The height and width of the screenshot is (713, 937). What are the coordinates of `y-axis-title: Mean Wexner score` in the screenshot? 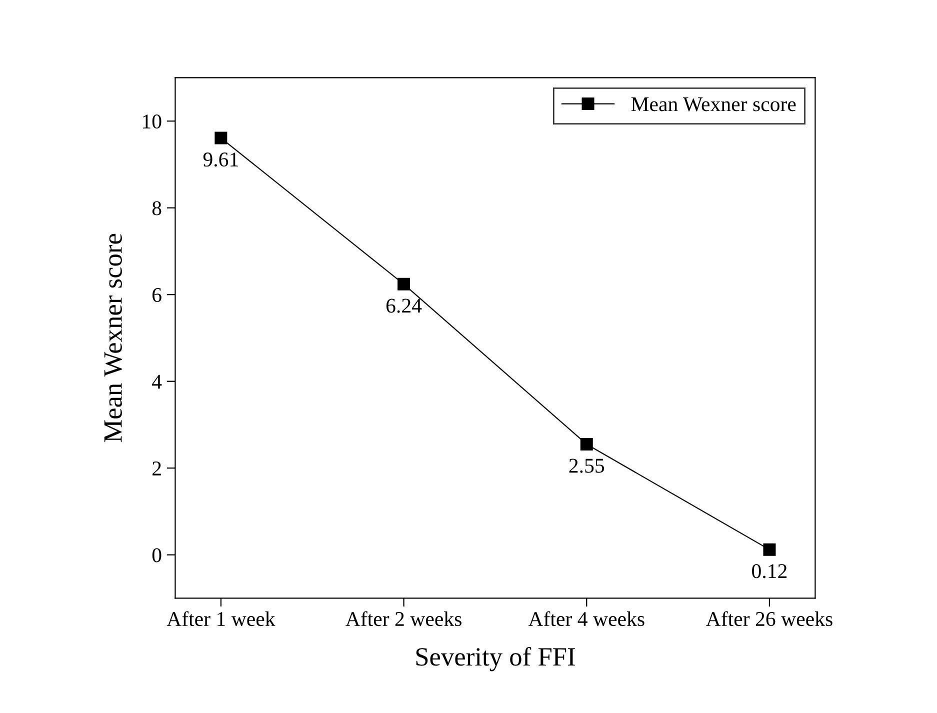 It's located at (113, 338).